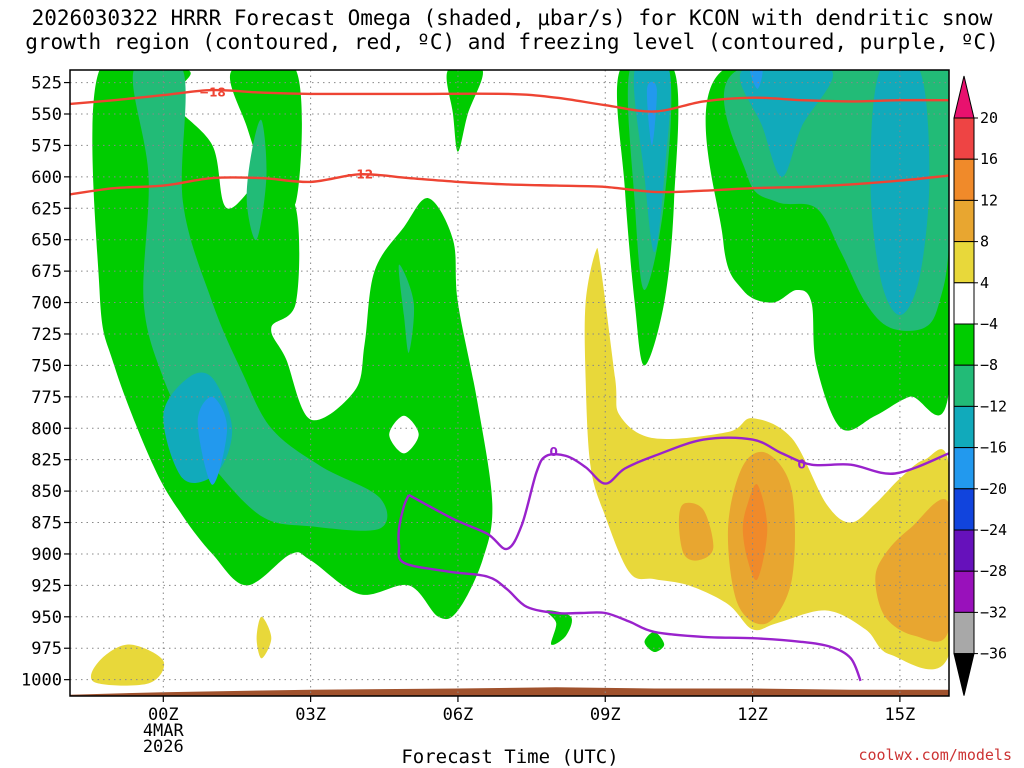 This screenshot has width=1024, height=768. Describe the element at coordinates (46, 586) in the screenshot. I see `y-tick-label-925: 925` at that location.